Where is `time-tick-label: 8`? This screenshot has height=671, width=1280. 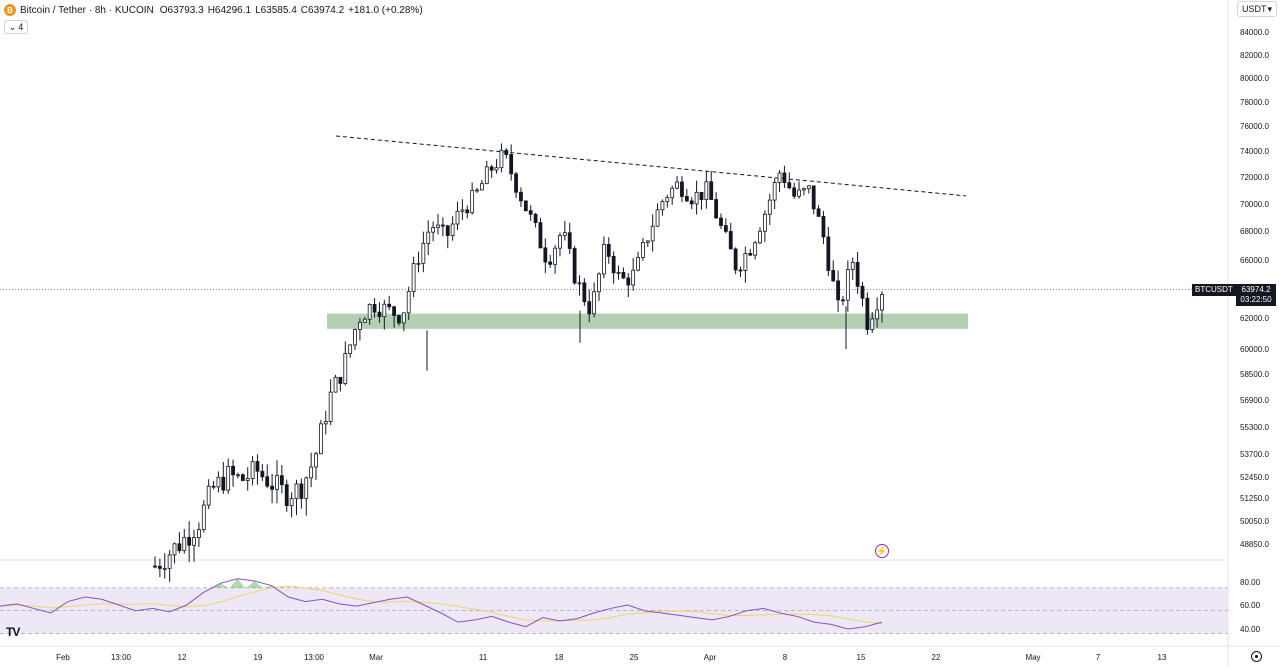 time-tick-label: 8 is located at coordinates (785, 657).